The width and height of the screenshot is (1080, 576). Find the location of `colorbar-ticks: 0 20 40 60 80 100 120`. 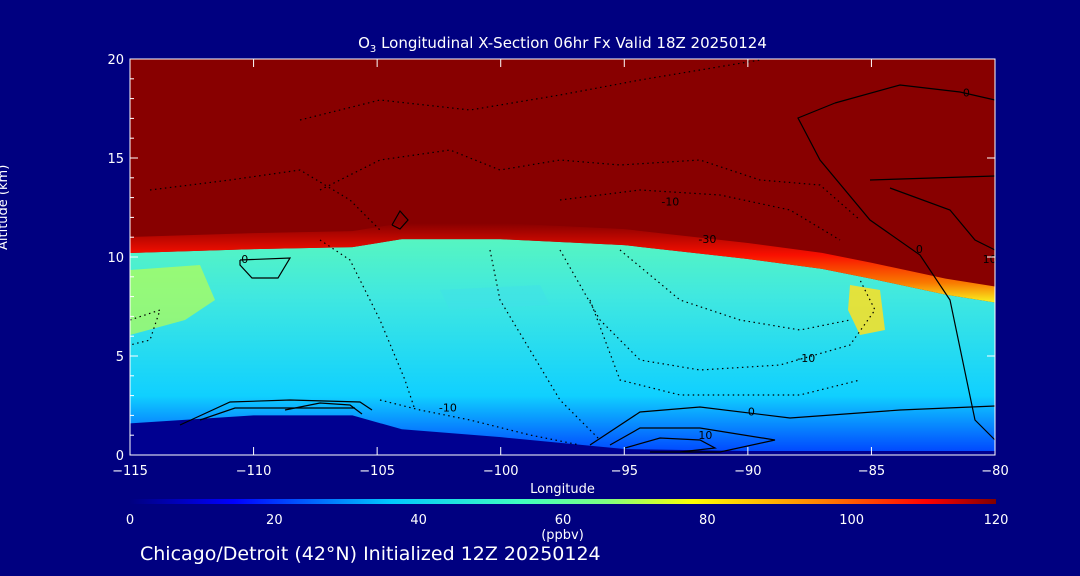

colorbar-ticks: 0 20 40 60 80 100 120 is located at coordinates (567, 520).